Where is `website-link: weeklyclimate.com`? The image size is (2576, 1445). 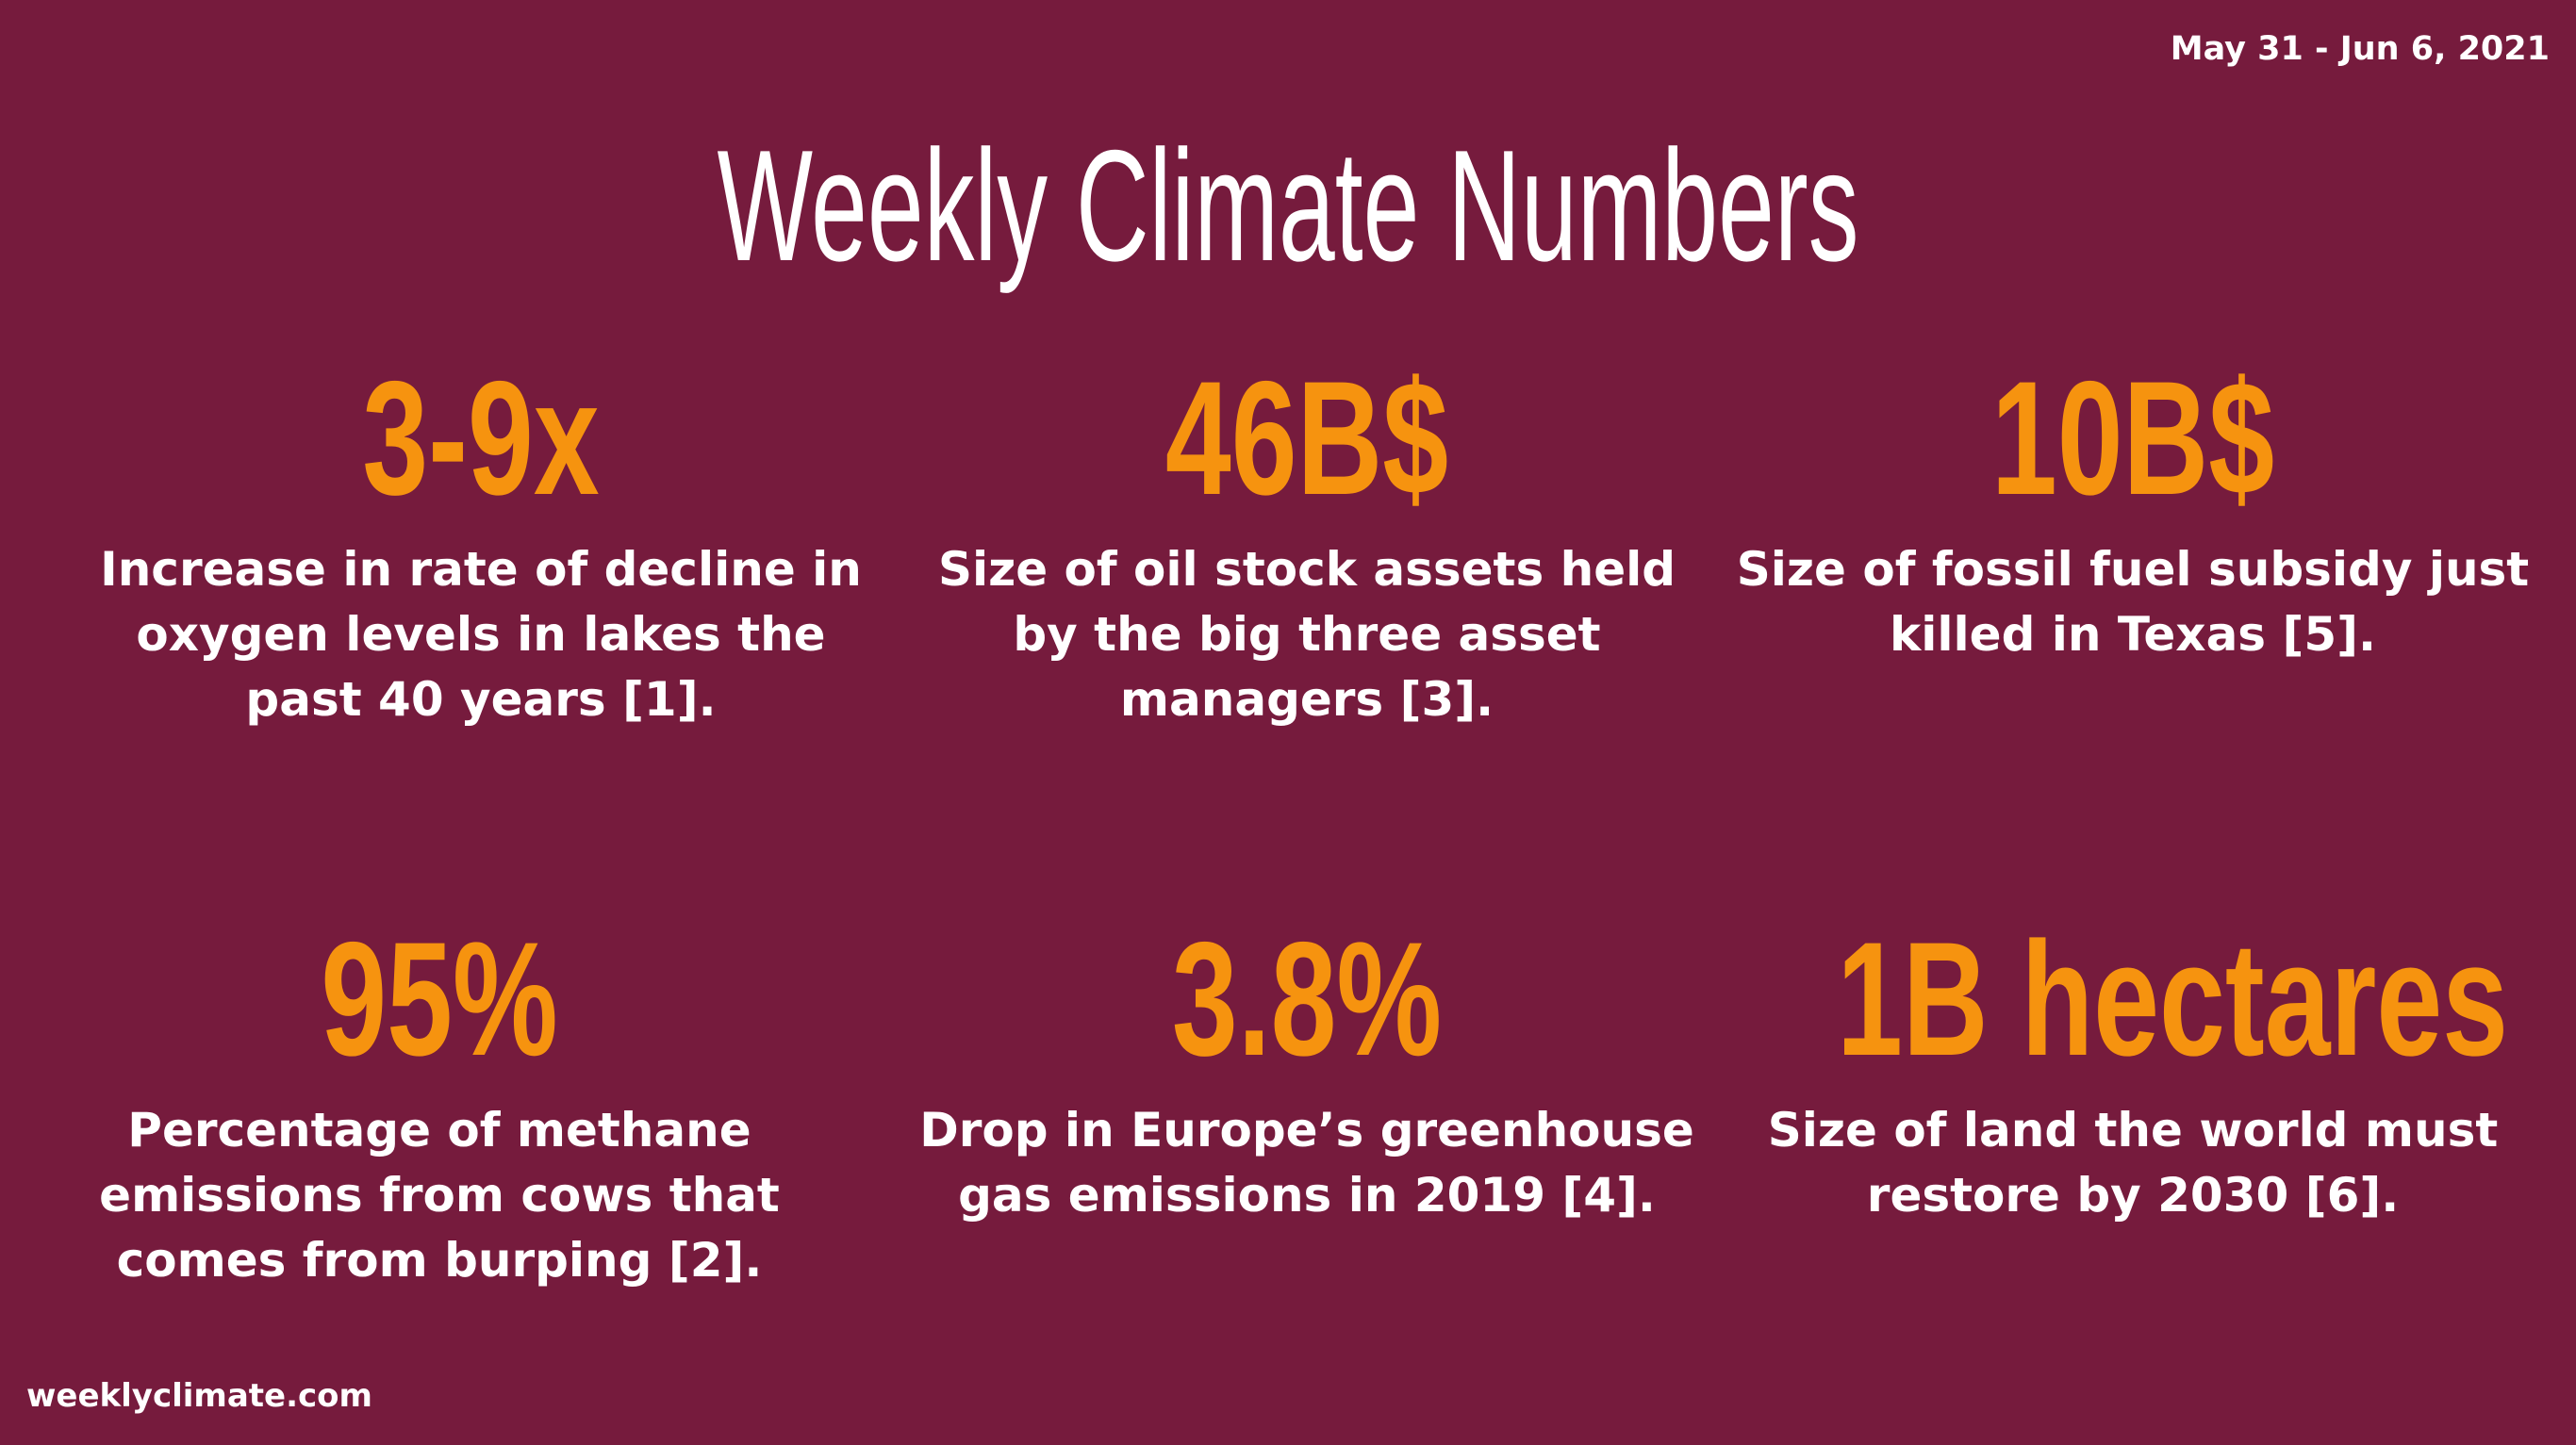
website-link: weeklyclimate.com is located at coordinates (199, 1396).